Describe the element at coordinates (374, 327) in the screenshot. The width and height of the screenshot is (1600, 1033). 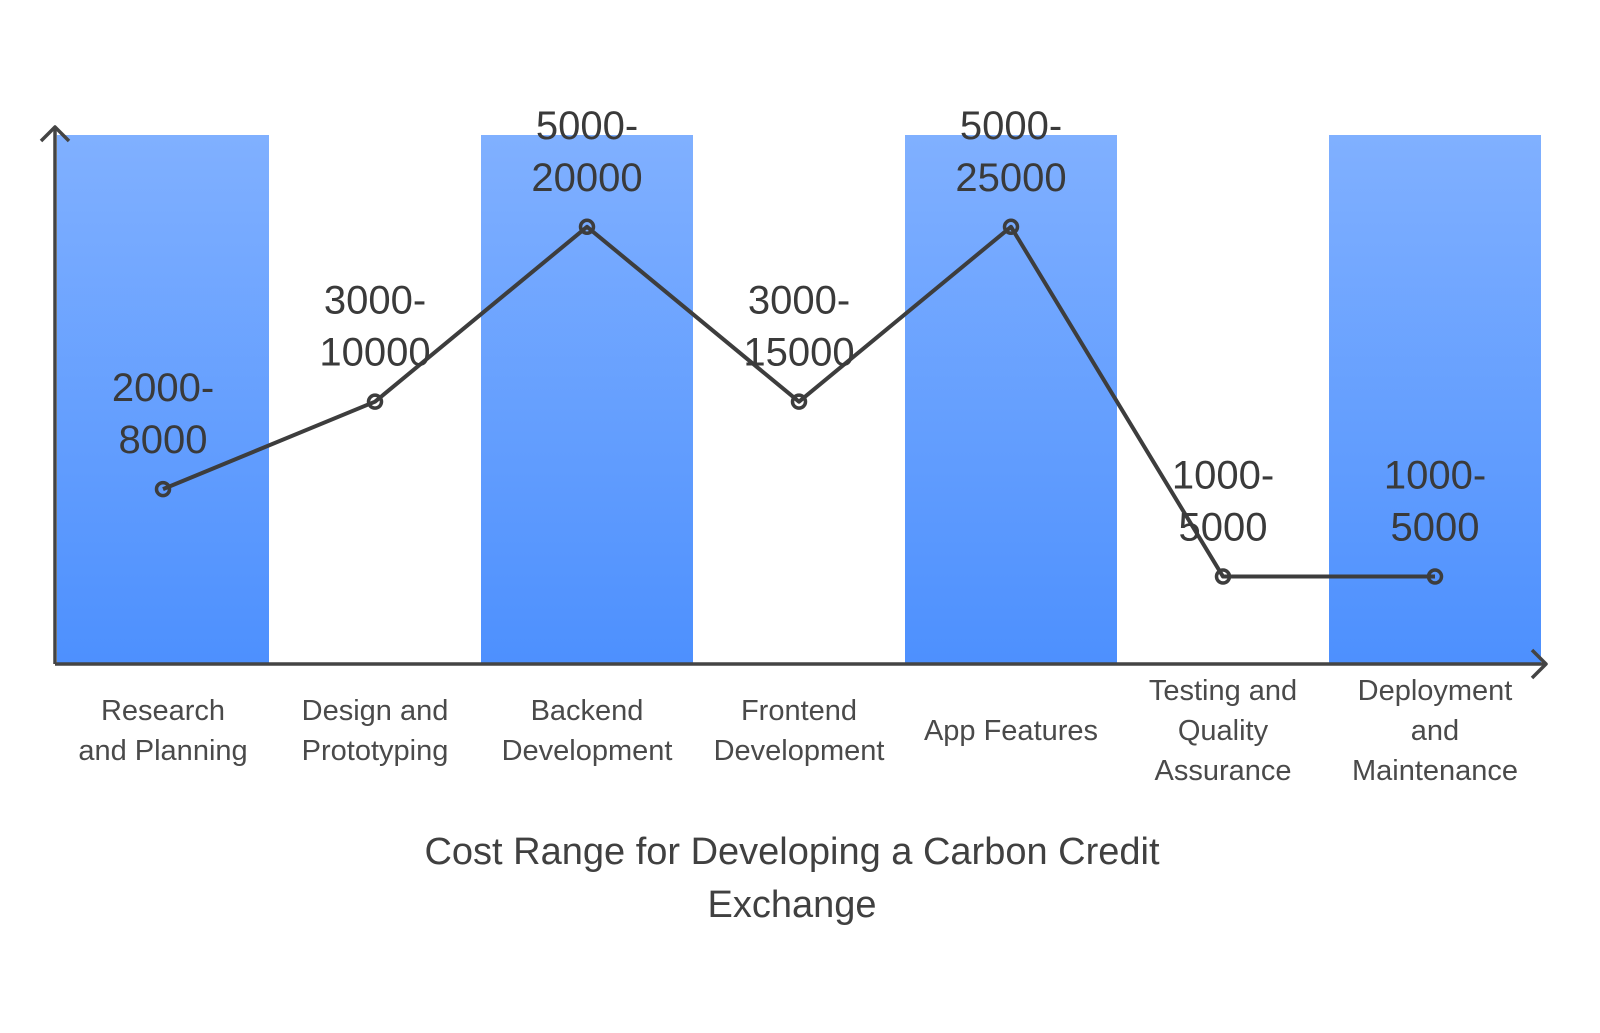
I see `value-label-2: 3000-10000` at that location.